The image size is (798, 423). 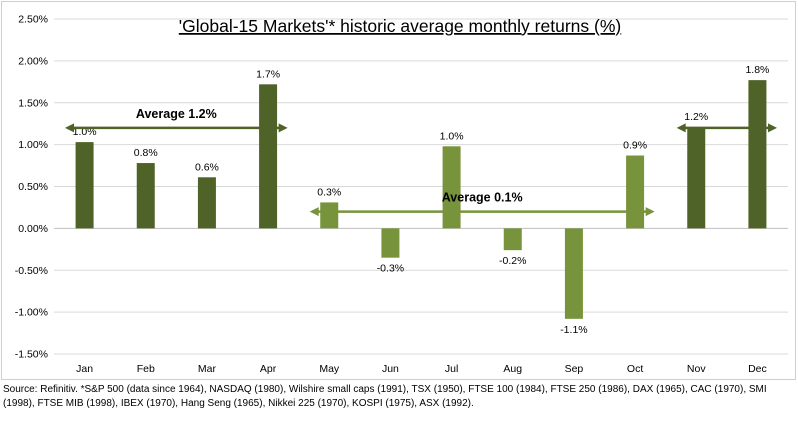 I want to click on bar-jul, so click(x=451, y=187).